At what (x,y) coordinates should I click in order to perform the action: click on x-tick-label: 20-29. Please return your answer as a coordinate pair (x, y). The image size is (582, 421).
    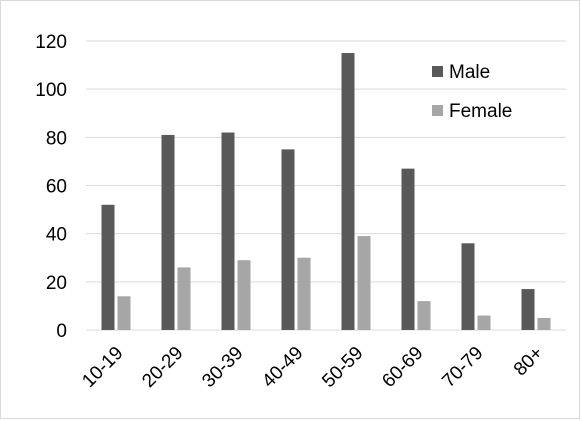
    Looking at the image, I should click on (162, 367).